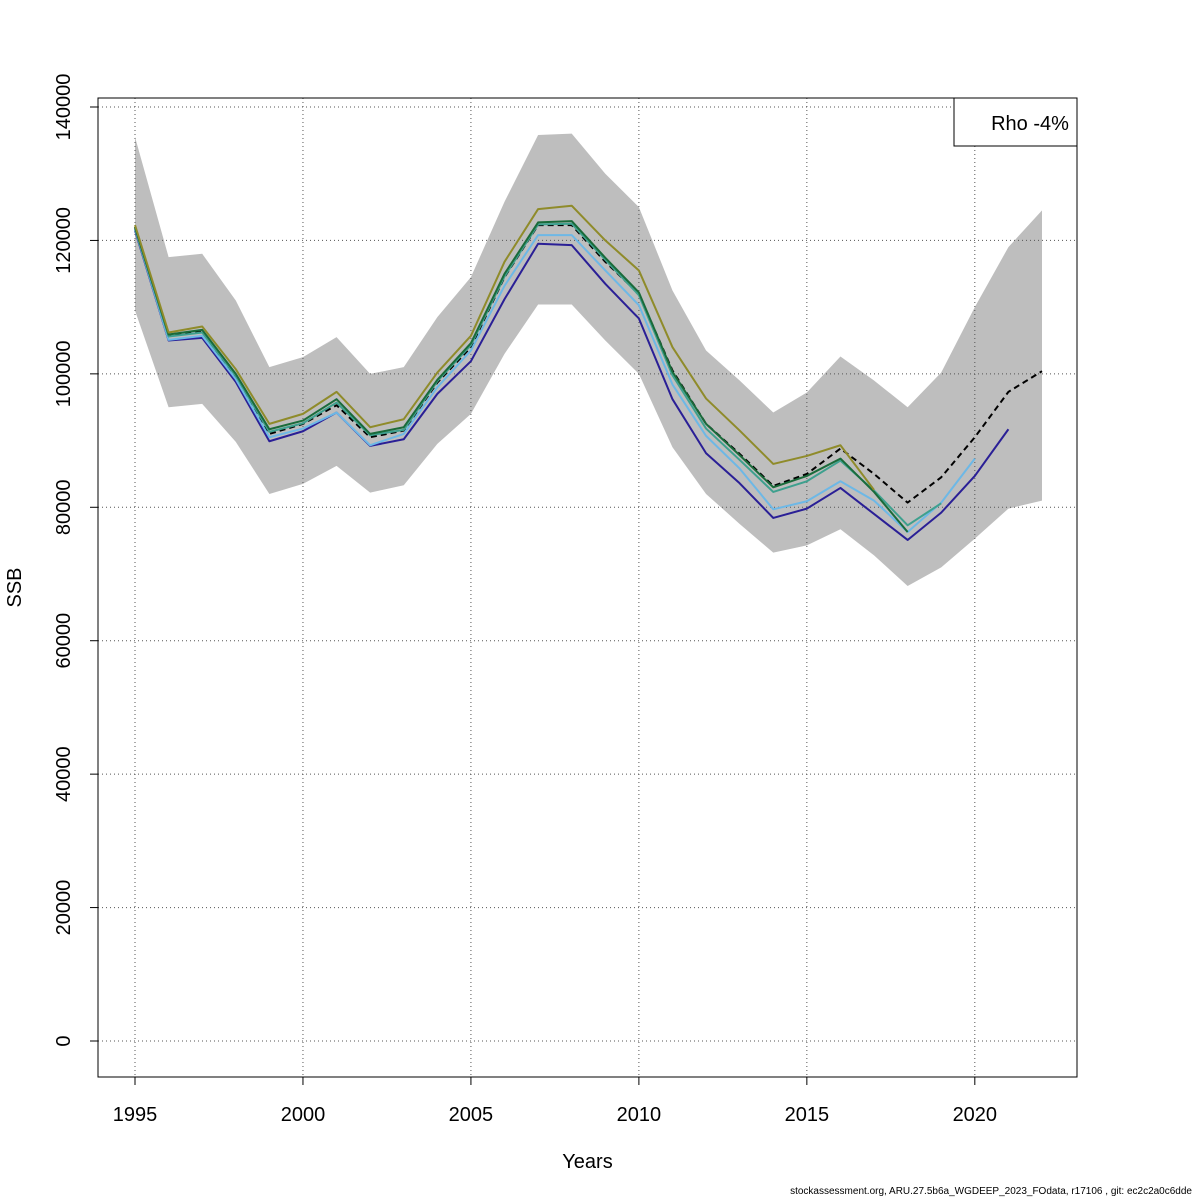  Describe the element at coordinates (64, 373) in the screenshot. I see `y-tick-label: 100000` at that location.